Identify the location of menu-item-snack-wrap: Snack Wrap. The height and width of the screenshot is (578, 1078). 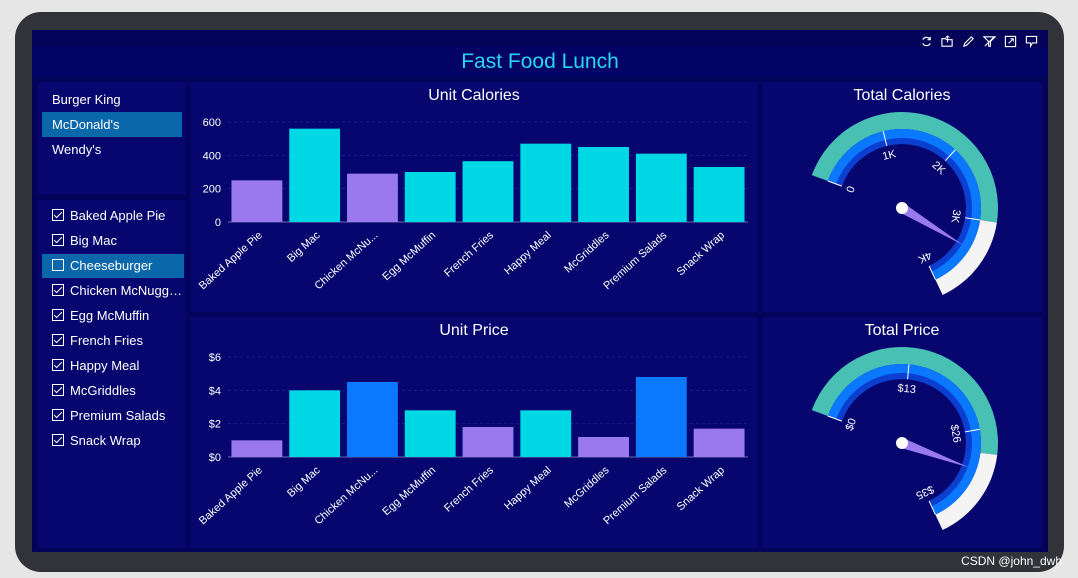
(113, 441).